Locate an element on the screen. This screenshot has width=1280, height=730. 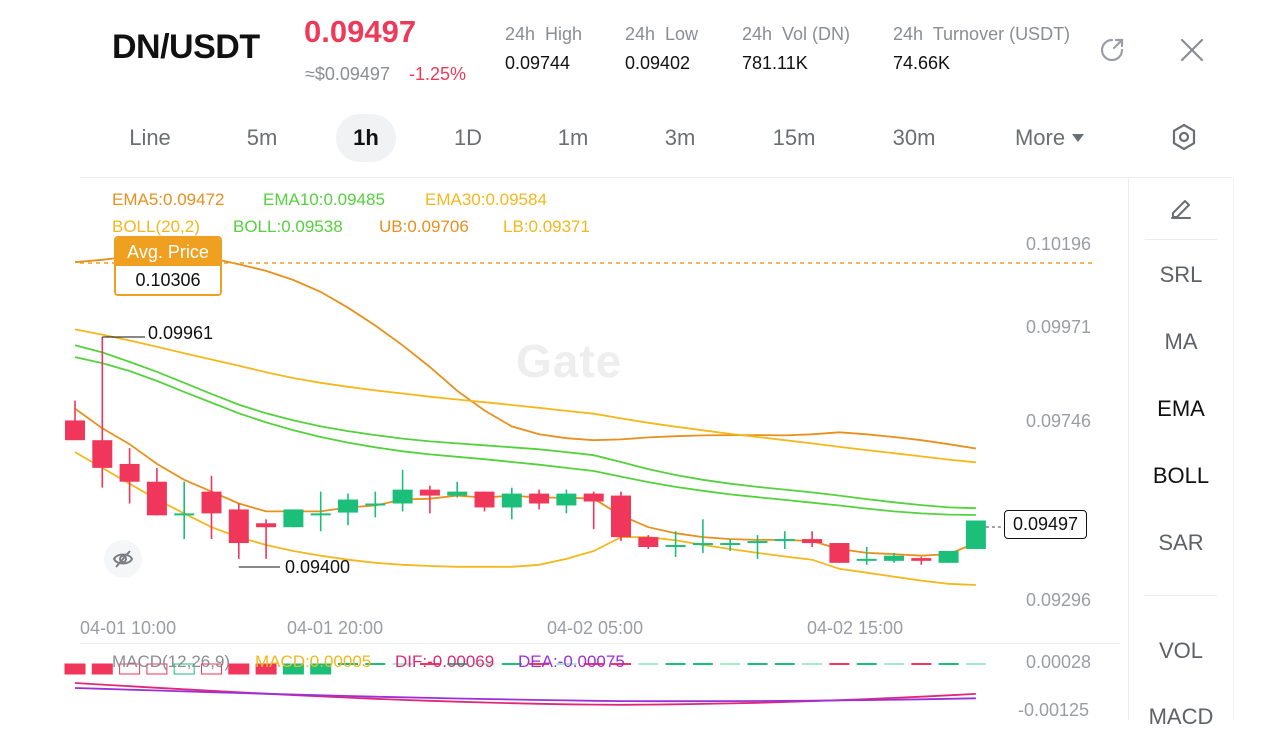
edit-icon is located at coordinates (1181, 210).